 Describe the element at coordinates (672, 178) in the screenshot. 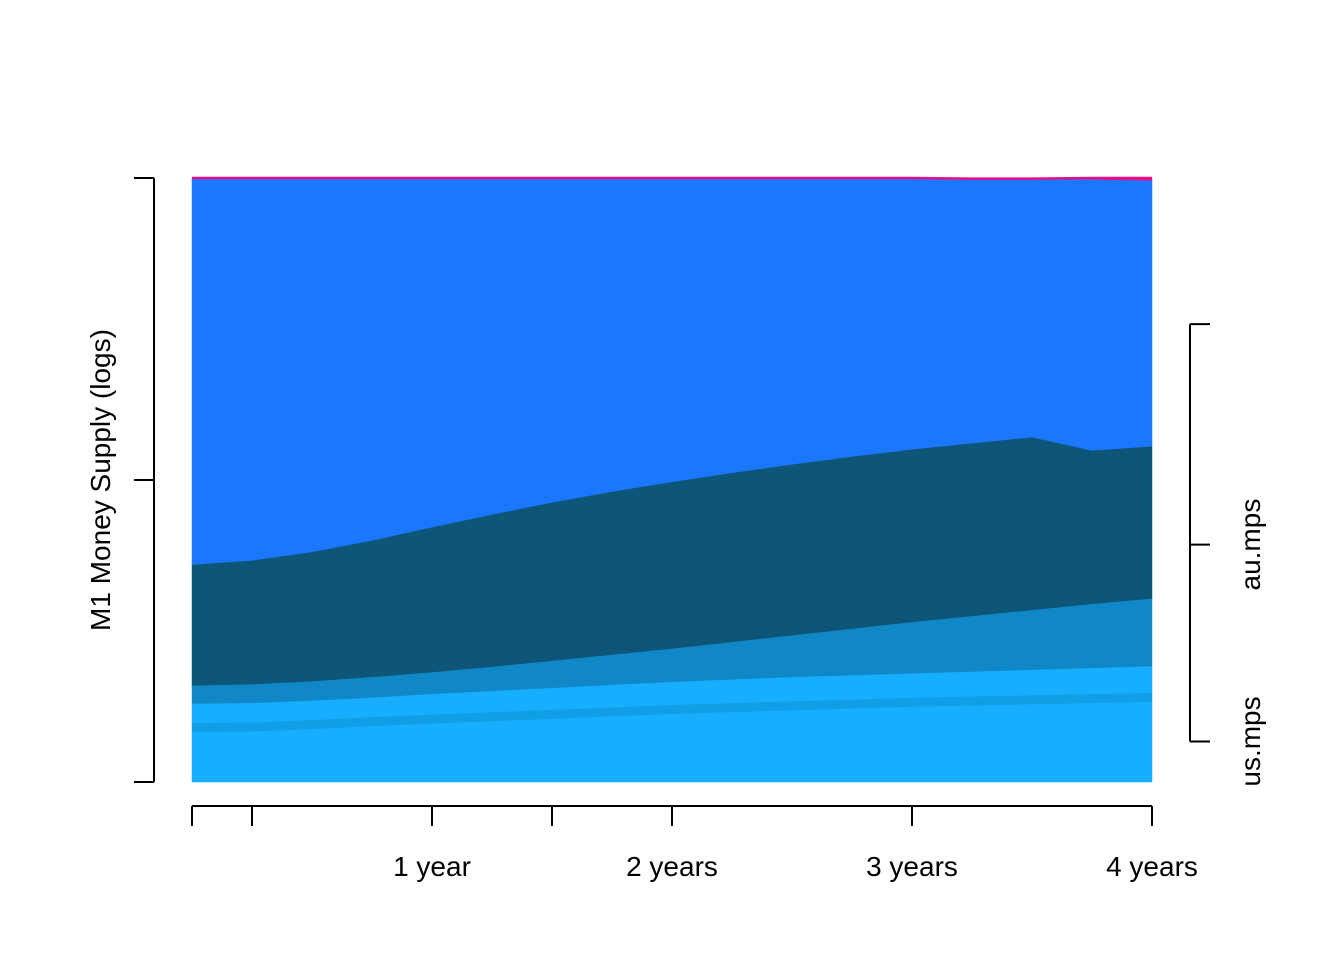

I see `area-series-top-edge` at that location.